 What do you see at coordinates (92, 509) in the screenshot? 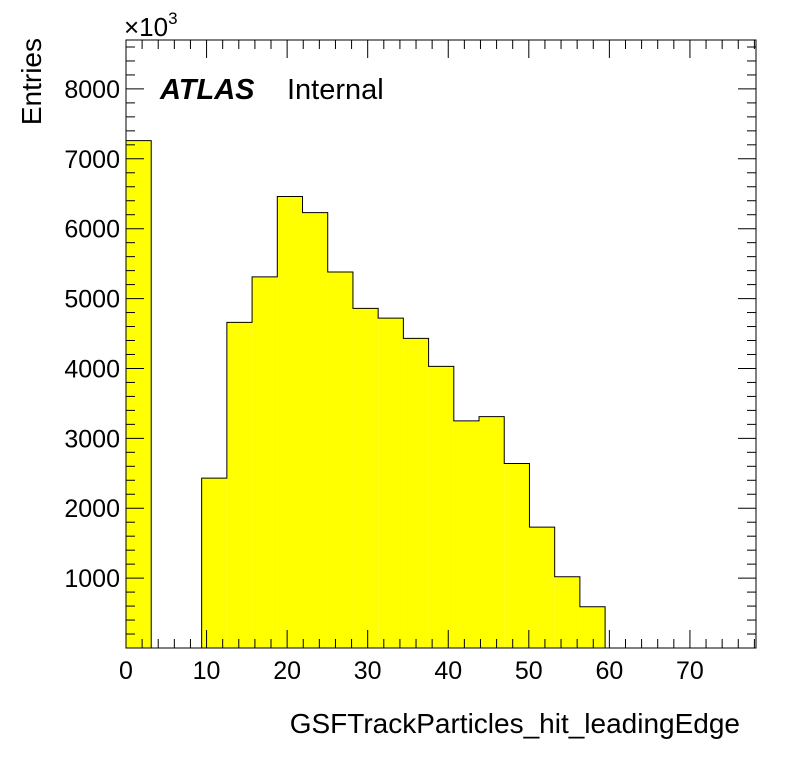
I see `y-tick-label: 2000` at bounding box center [92, 509].